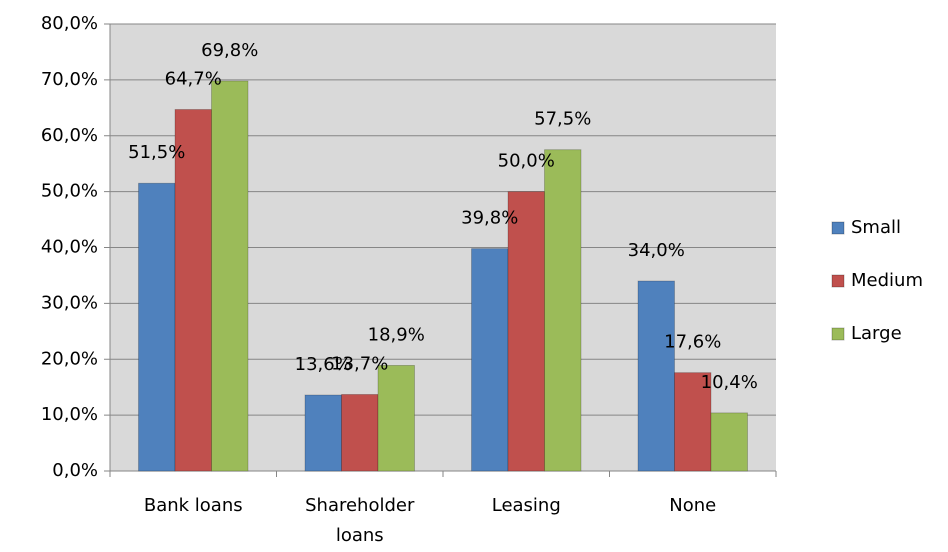  Describe the element at coordinates (69, 358) in the screenshot. I see `y-tick-label: 20,0%` at that location.